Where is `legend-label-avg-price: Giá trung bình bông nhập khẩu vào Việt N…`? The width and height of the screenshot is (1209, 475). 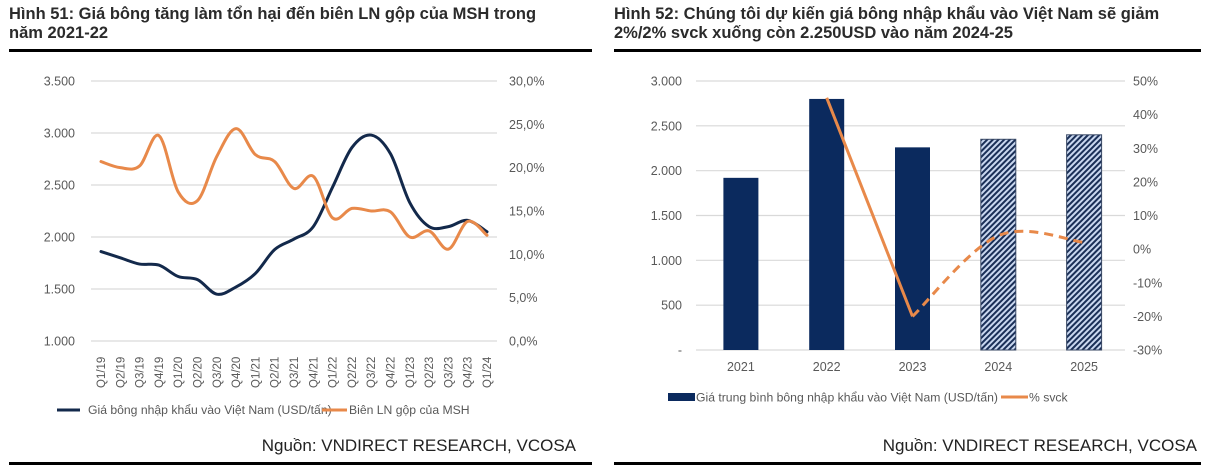
legend-label-avg-price: Giá trung bình bông nhập khẩu vào Việt N… is located at coordinates (847, 398).